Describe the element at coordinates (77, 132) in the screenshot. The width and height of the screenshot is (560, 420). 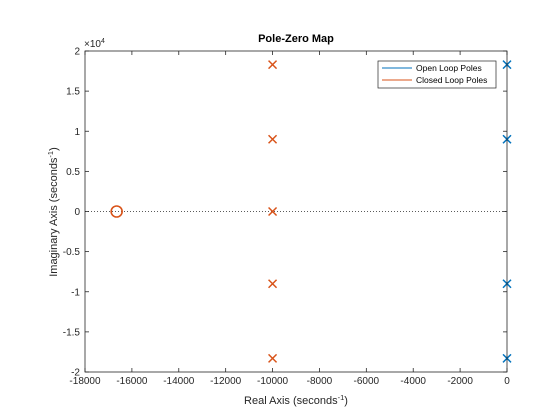
I see `y-tick-label: 1` at that location.